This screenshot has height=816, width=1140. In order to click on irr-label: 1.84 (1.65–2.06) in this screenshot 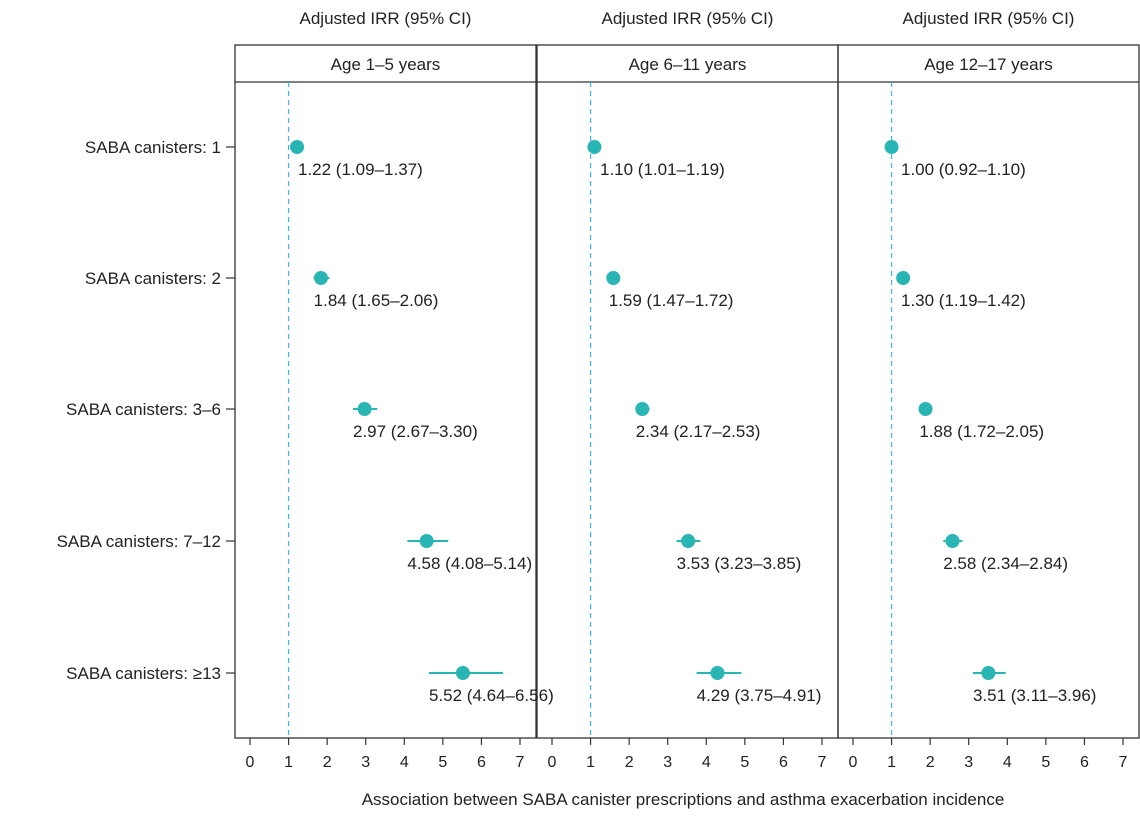, I will do `click(376, 300)`.